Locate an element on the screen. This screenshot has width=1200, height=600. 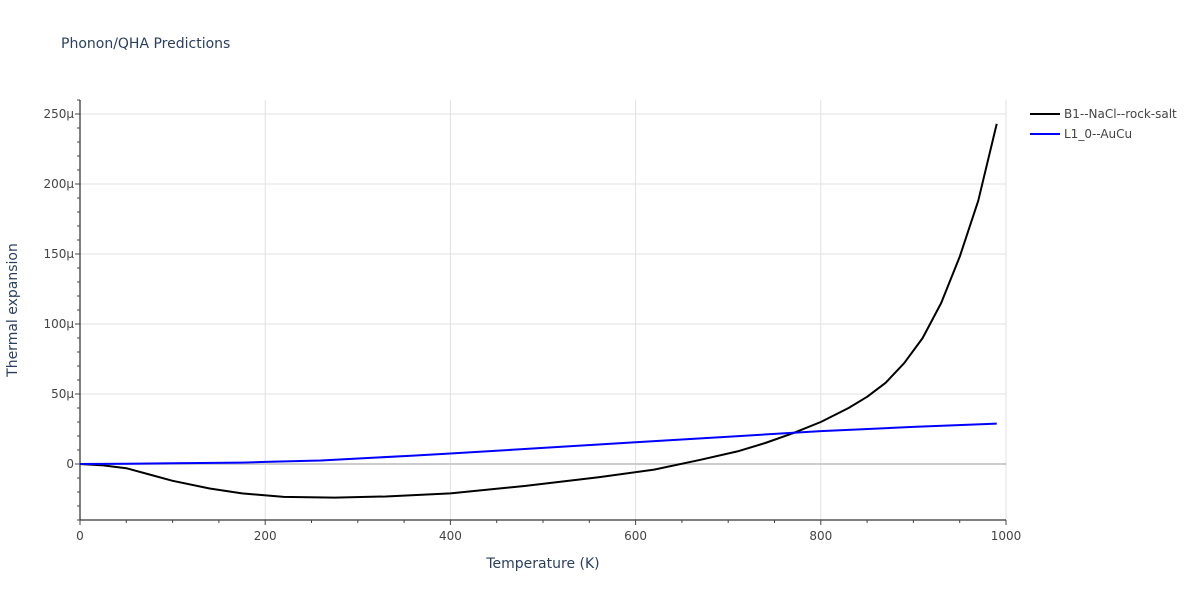
series-line is located at coordinates (538, 443).